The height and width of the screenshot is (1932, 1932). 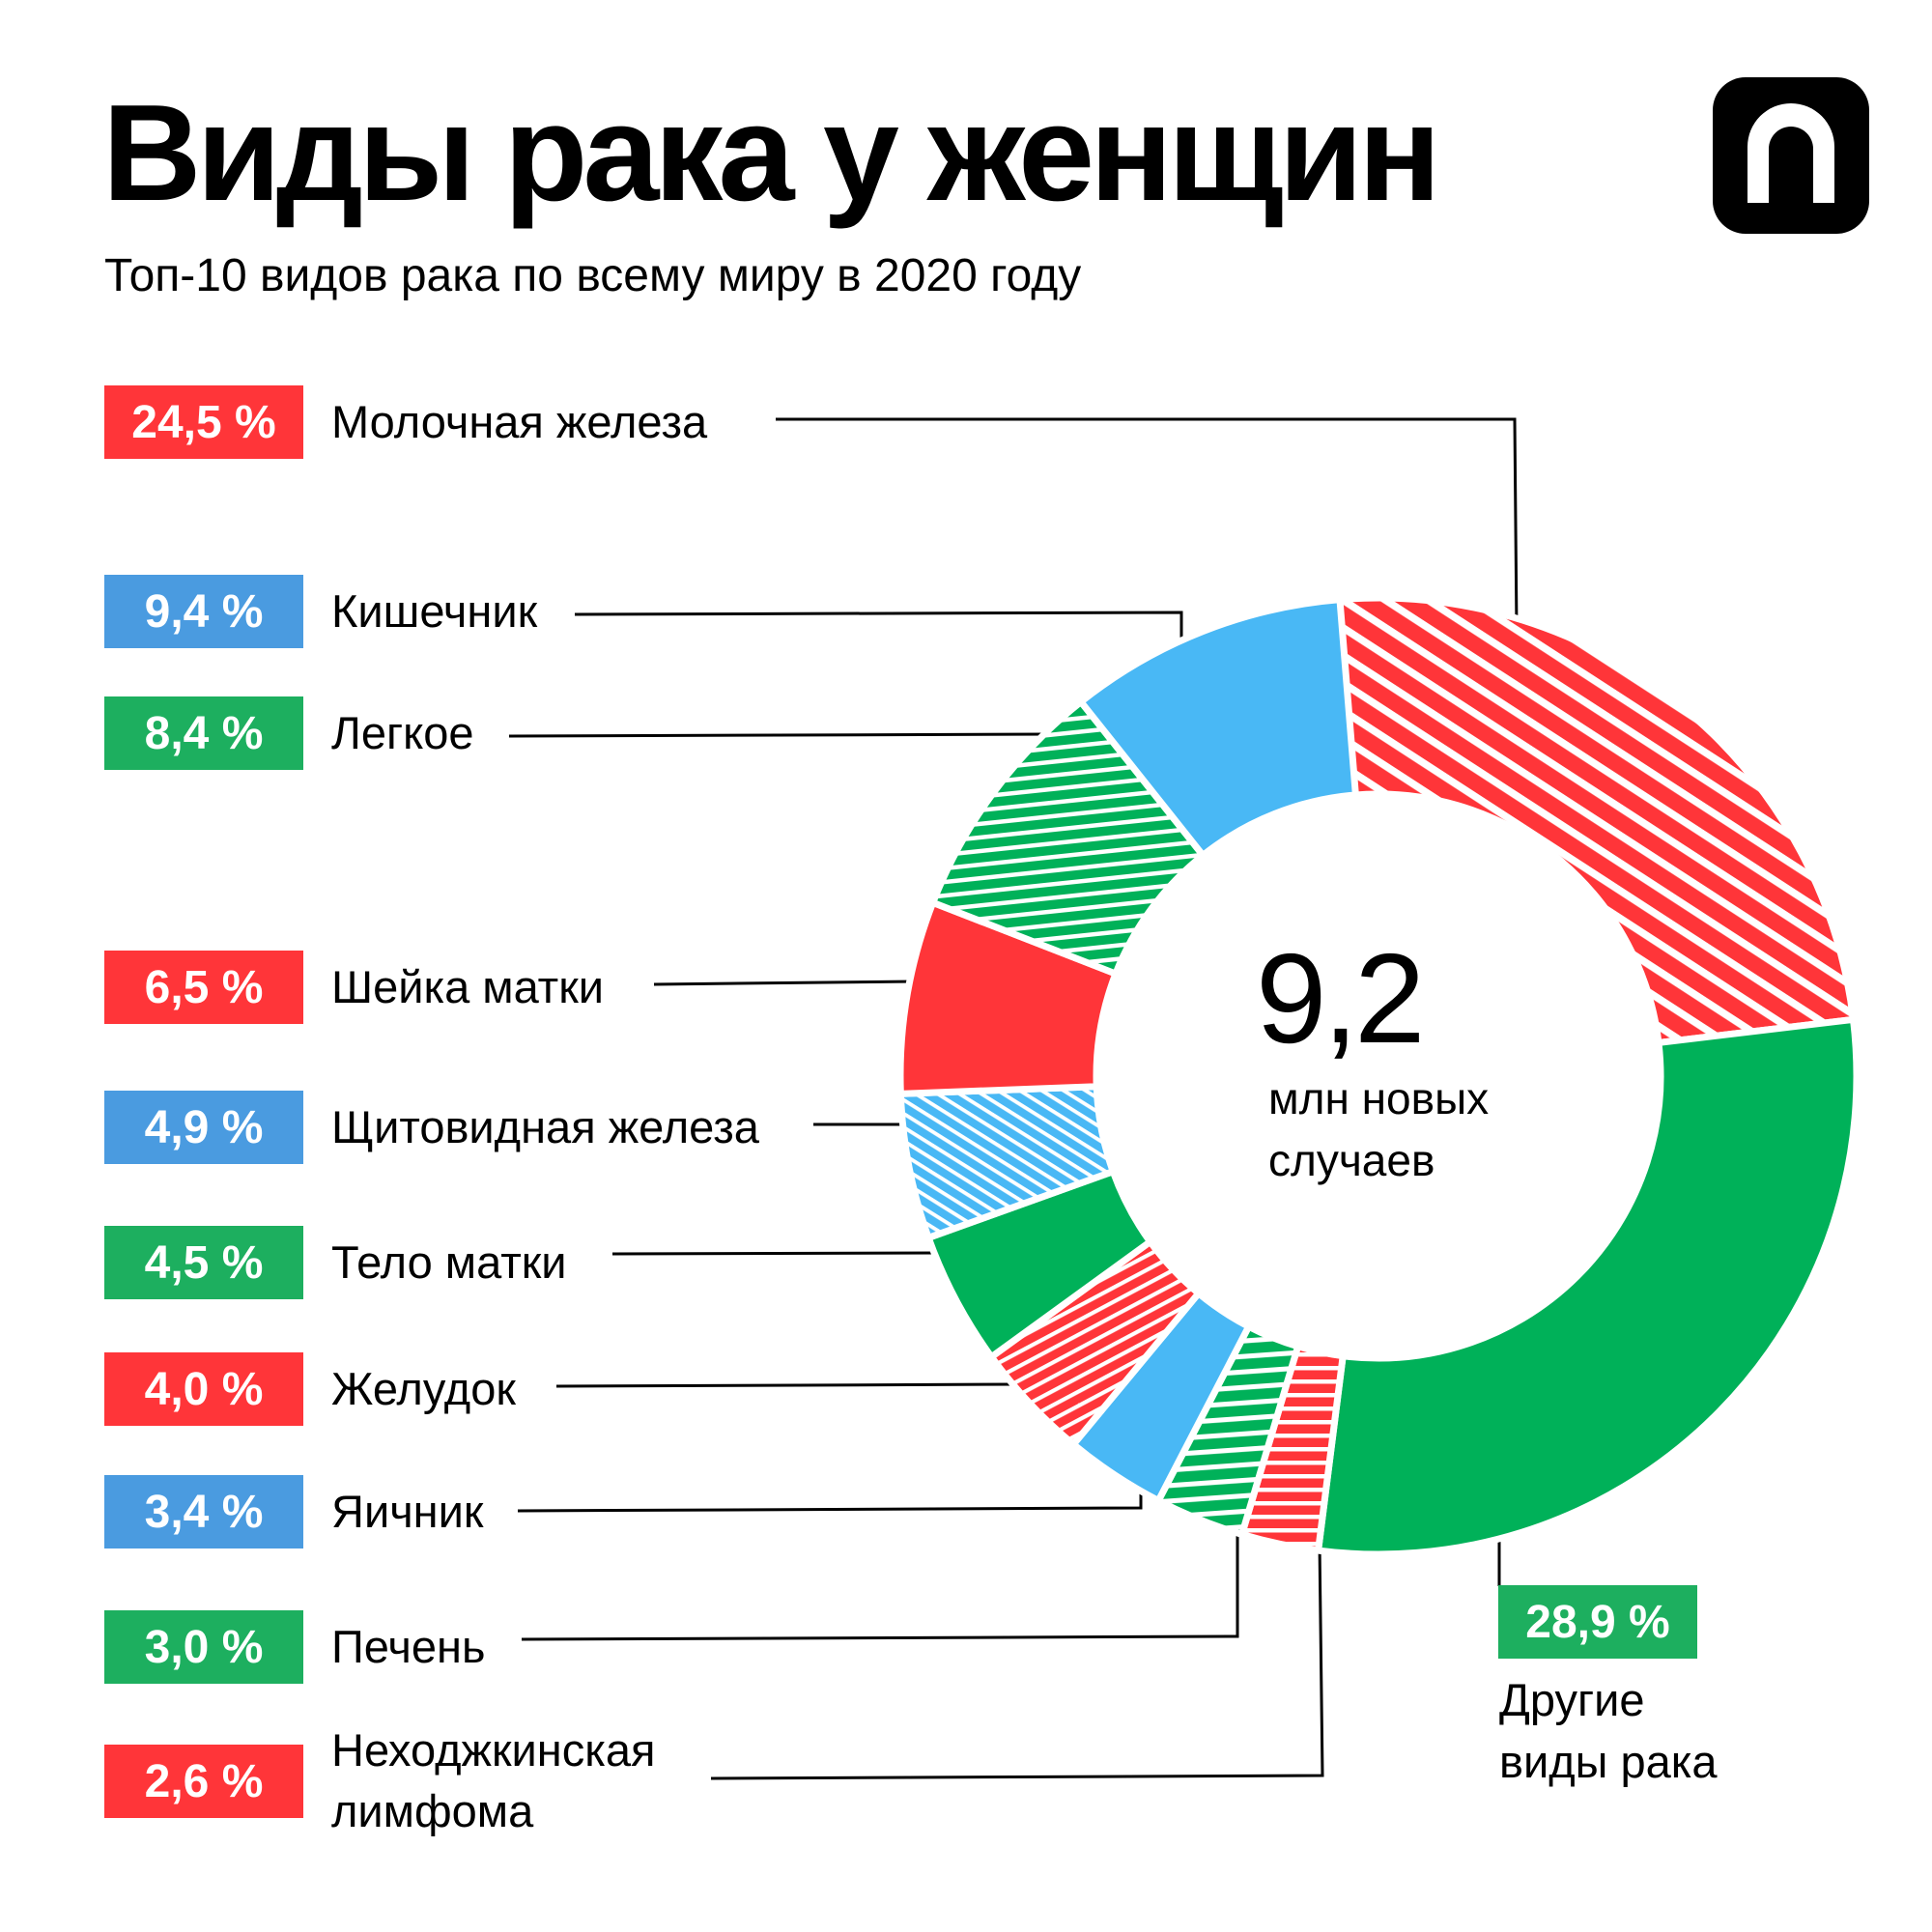 I want to click on n-logo-icon, so click(x=1791, y=155).